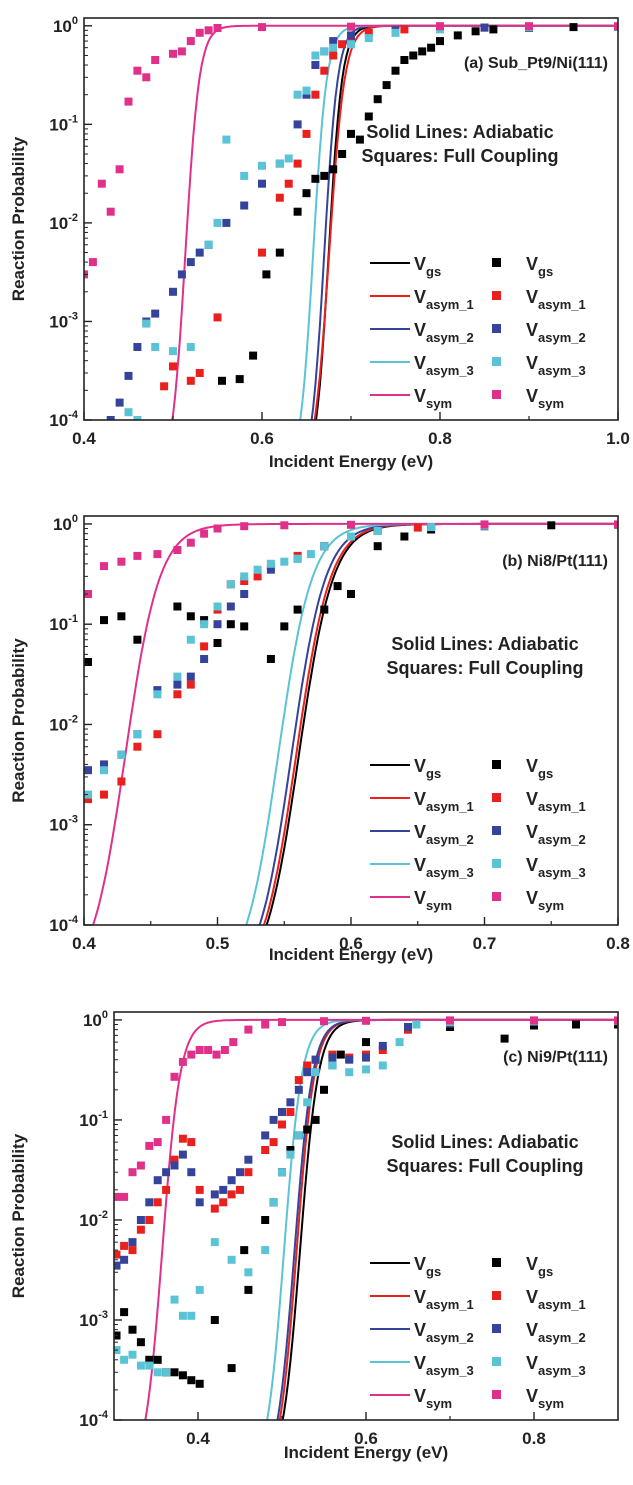 This screenshot has width=633, height=1485. What do you see at coordinates (555, 1057) in the screenshot?
I see `panel-label: (c) Ni9/Pt(111)` at bounding box center [555, 1057].